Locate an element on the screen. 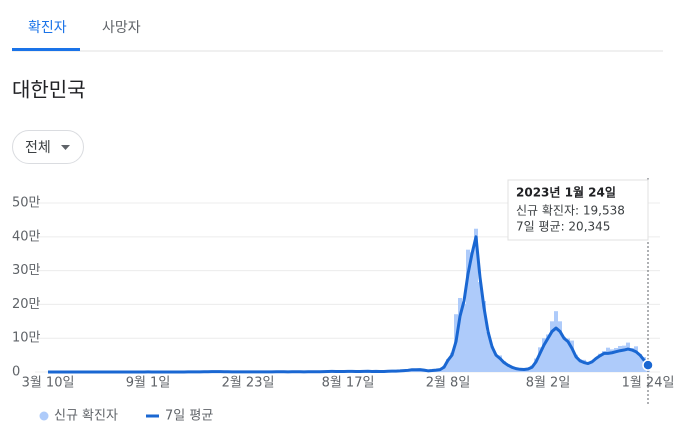  legend-label: 신규 확진자 is located at coordinates (86, 416).